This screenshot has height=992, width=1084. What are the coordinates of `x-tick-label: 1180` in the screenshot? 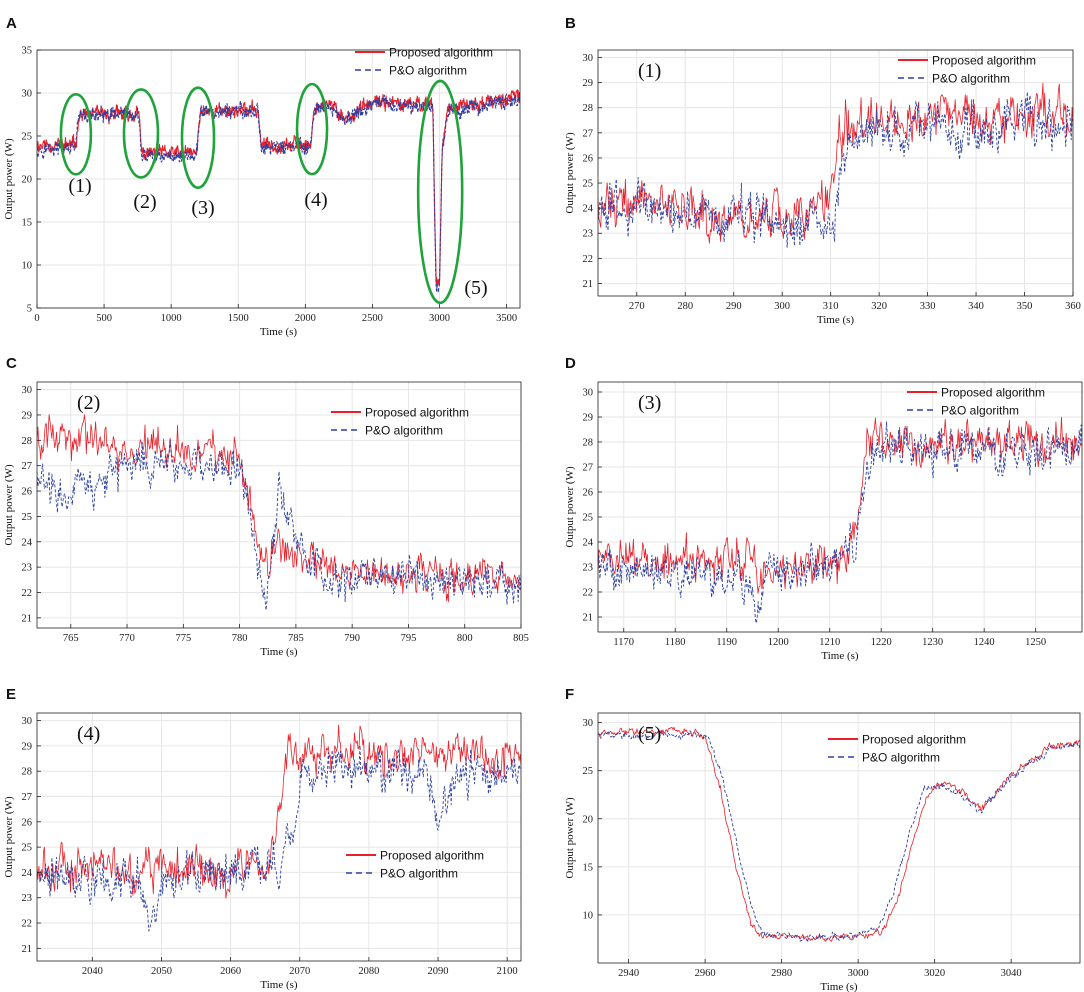 It's located at (675, 642).